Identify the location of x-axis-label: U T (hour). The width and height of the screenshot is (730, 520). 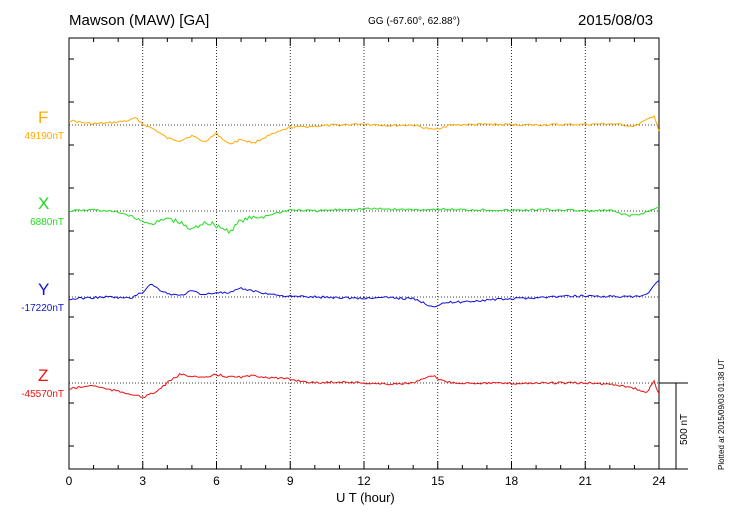
(365, 497).